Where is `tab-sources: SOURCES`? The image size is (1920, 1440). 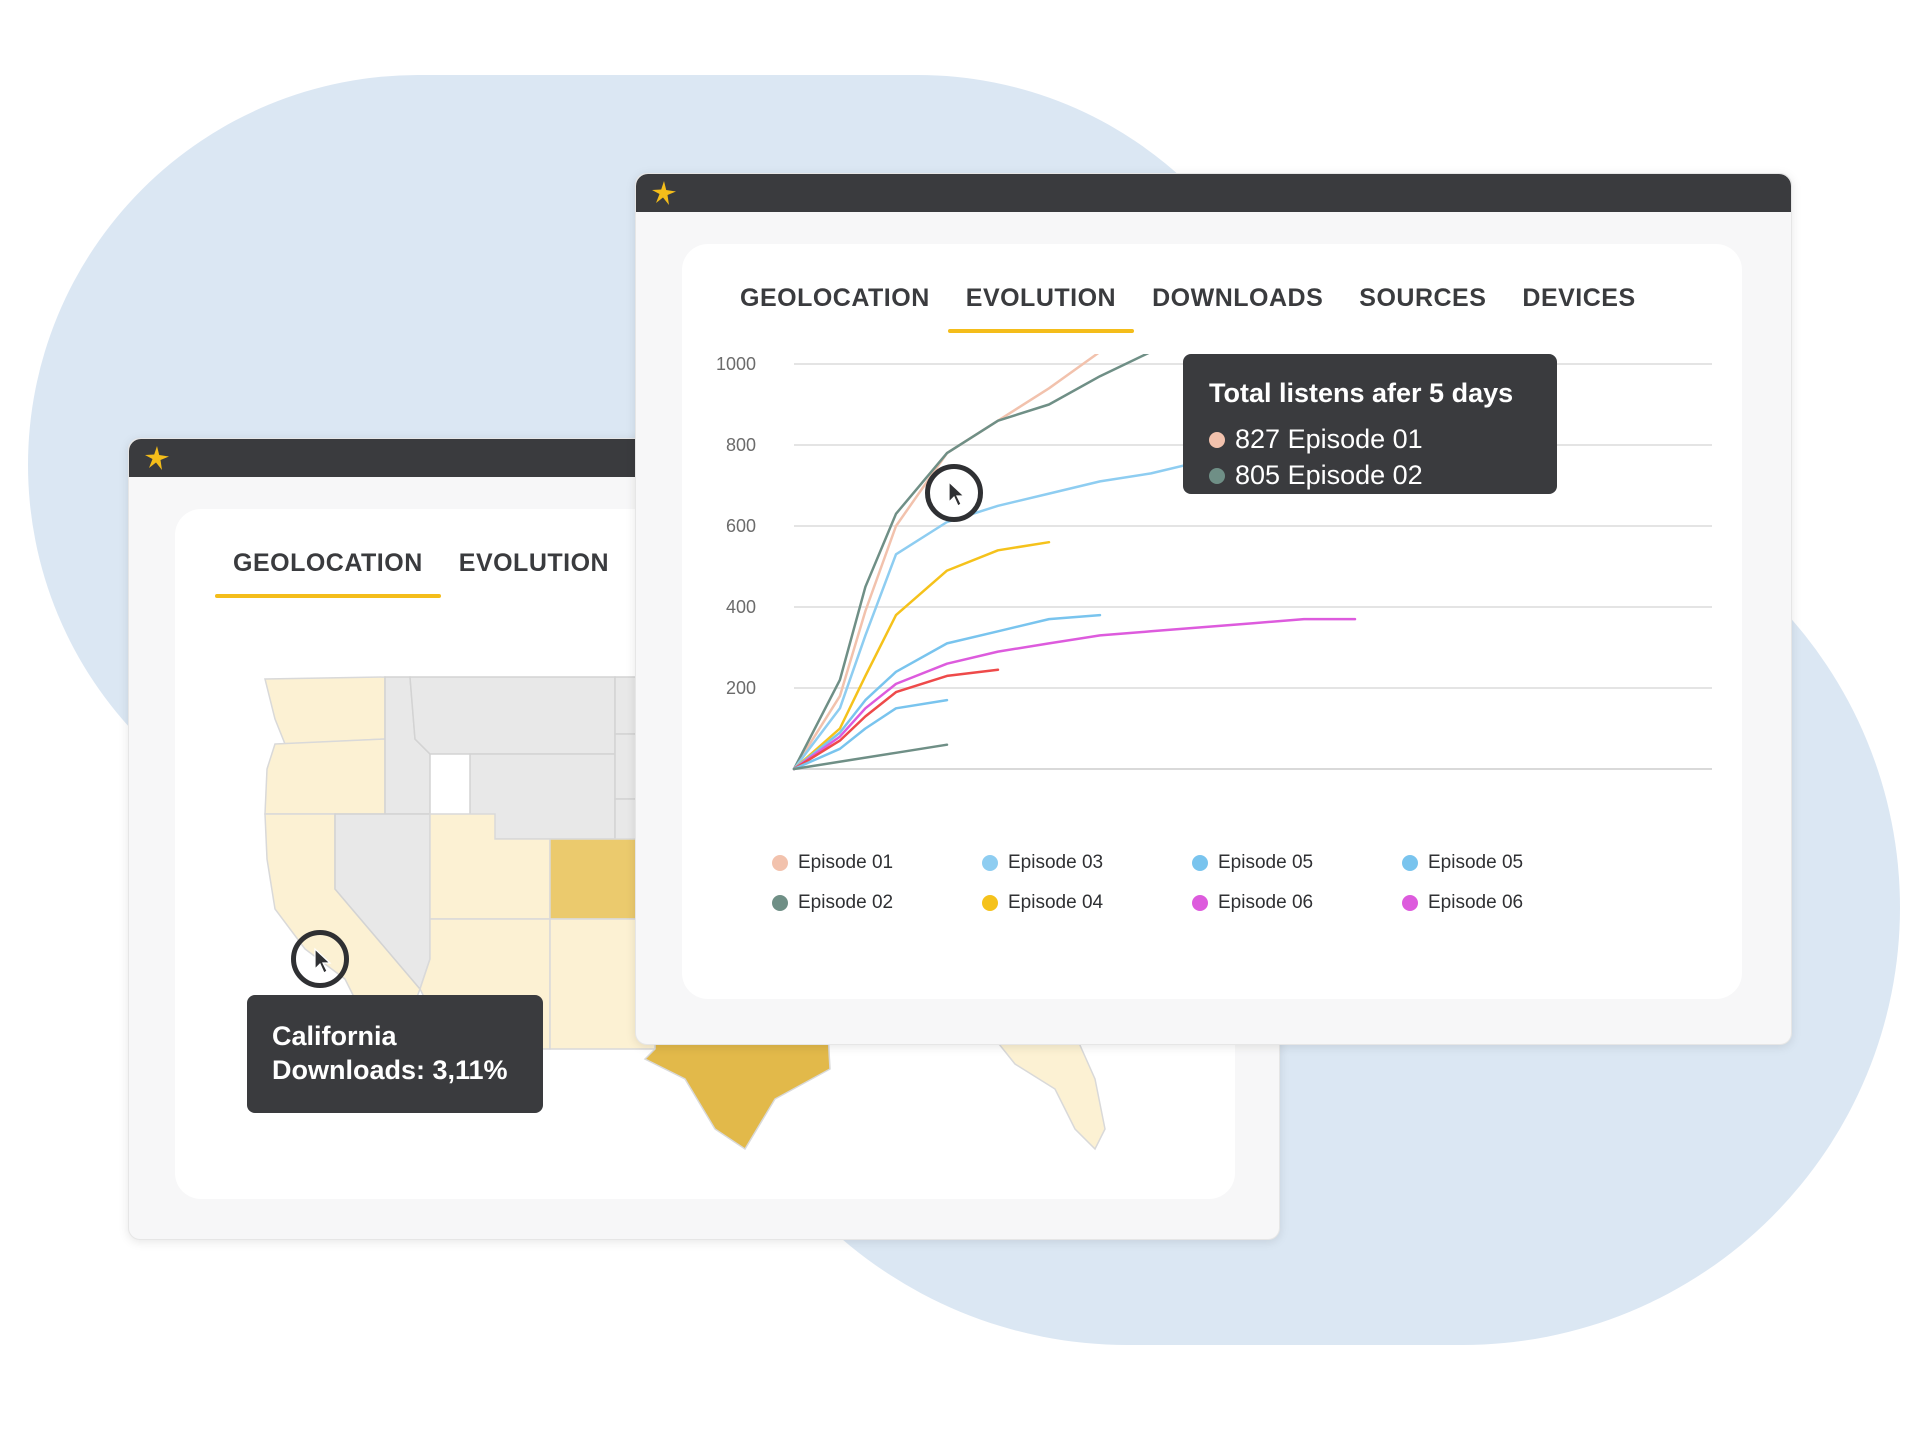
tab-sources: SOURCES is located at coordinates (1423, 298).